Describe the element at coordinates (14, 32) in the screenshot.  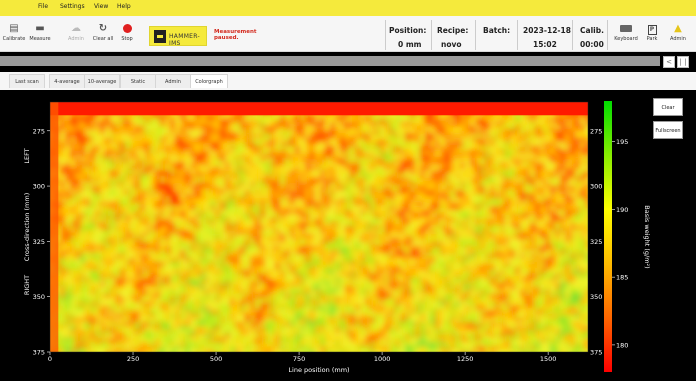
I see `calibrate-button: ▤ Calibrate` at that location.